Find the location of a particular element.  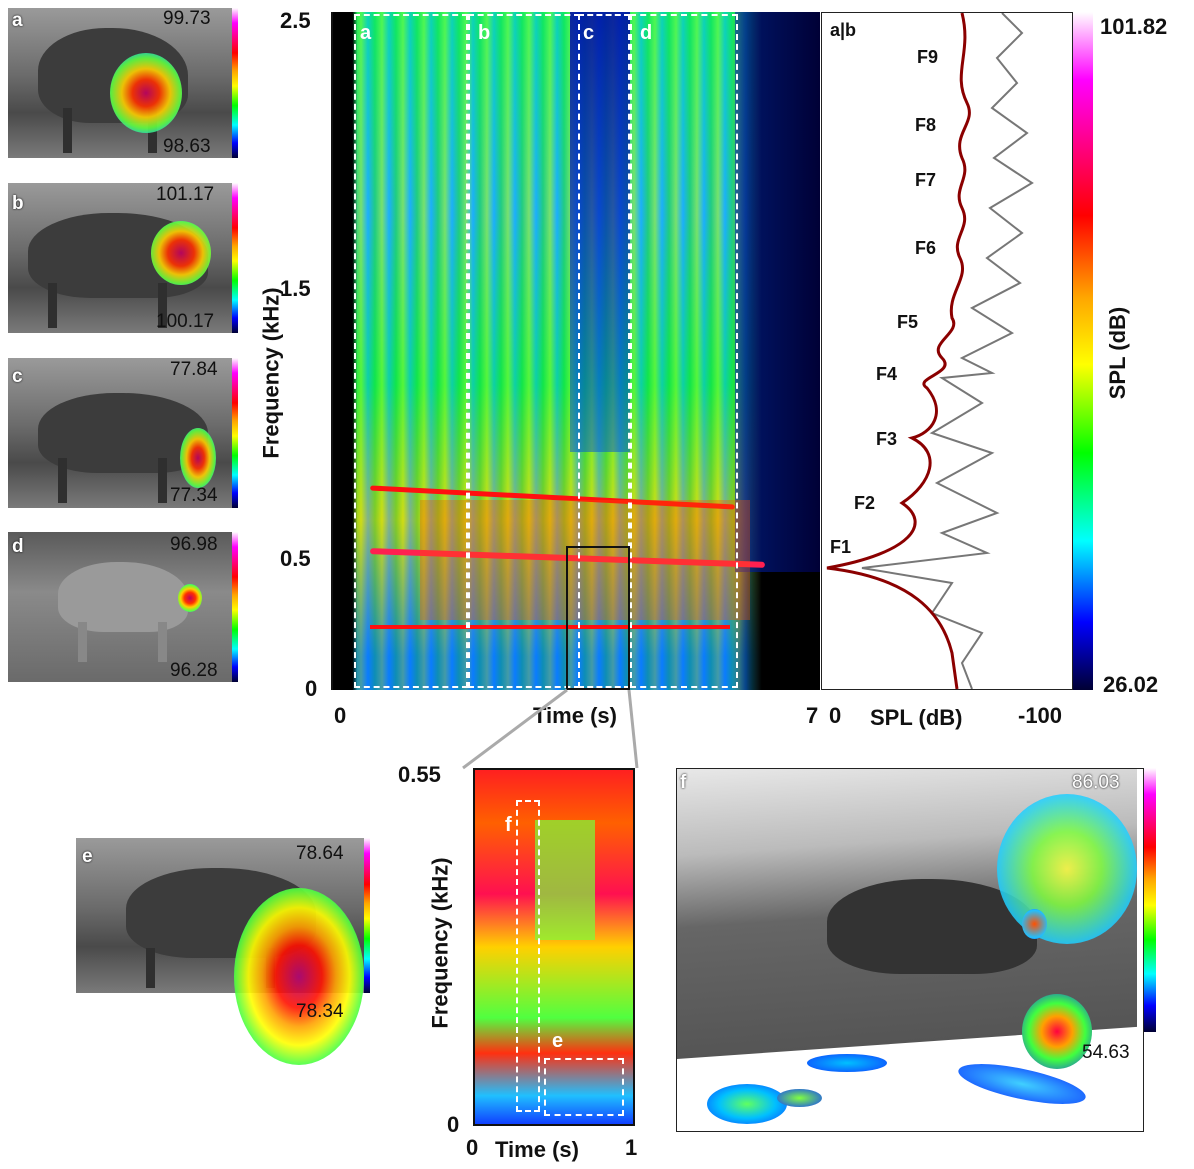

y-axis-line is located at coordinates (332, 351).